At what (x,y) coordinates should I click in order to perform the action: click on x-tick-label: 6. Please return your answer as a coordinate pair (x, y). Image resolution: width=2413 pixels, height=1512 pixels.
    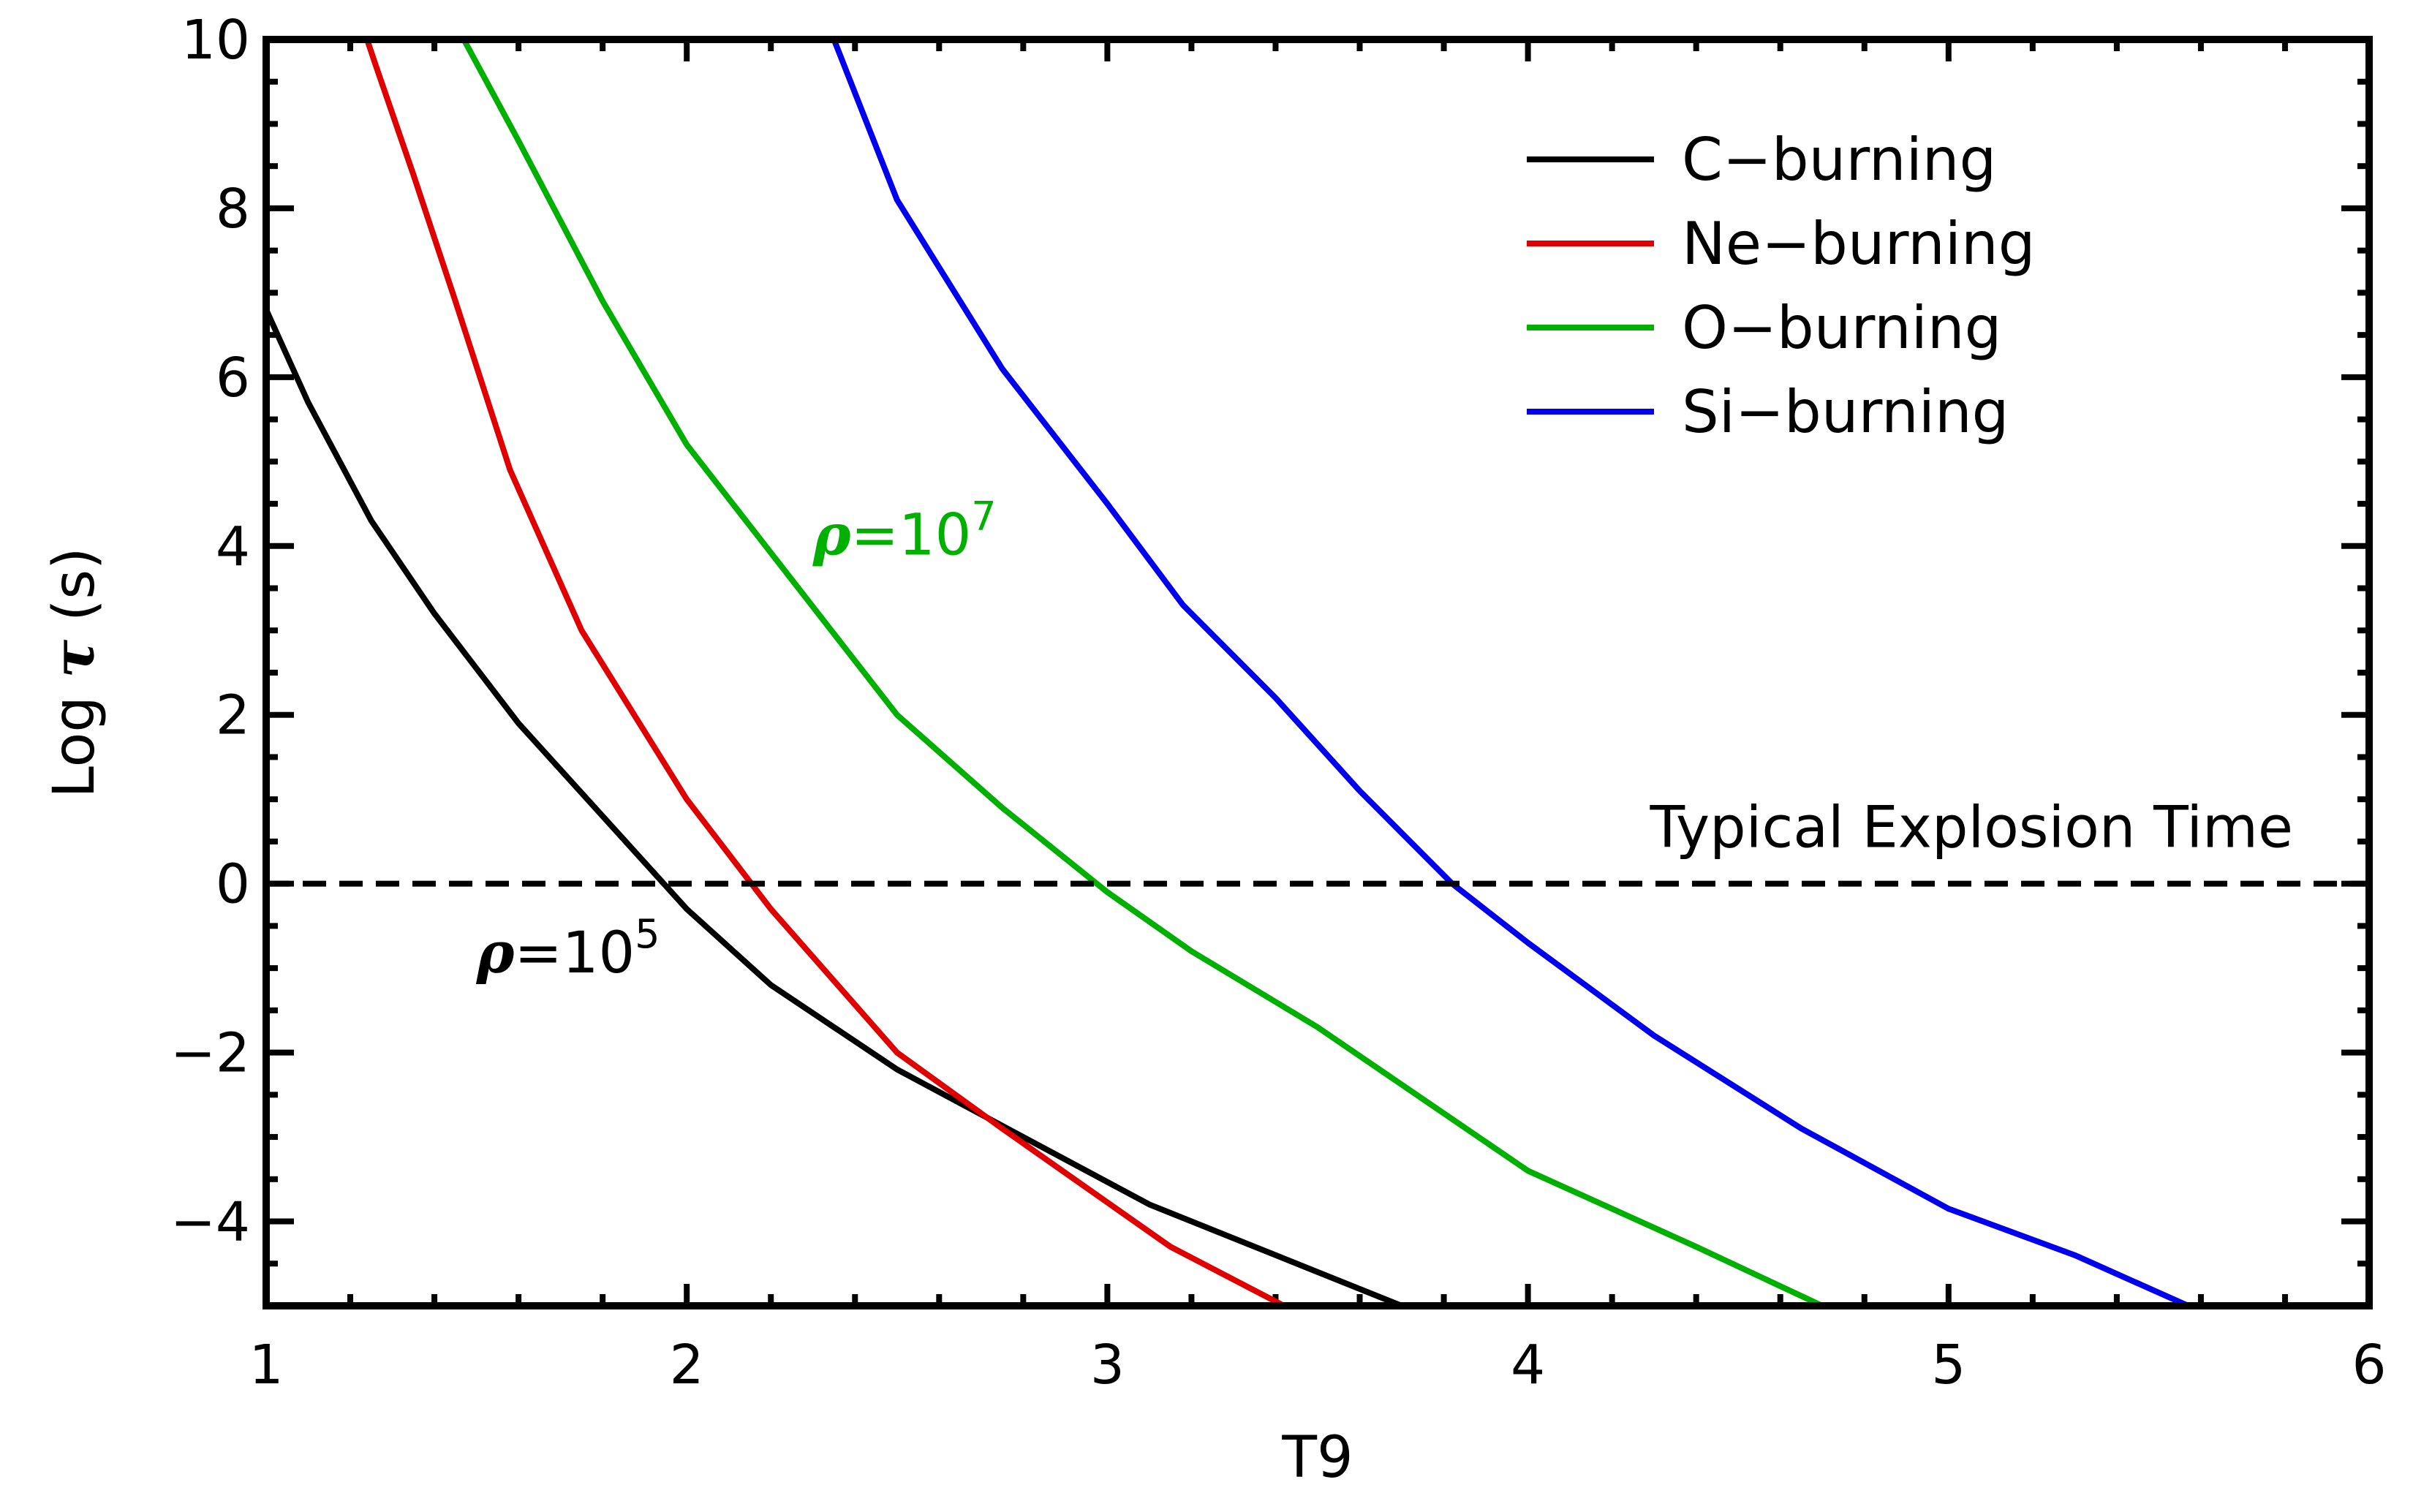
    Looking at the image, I should click on (2369, 1365).